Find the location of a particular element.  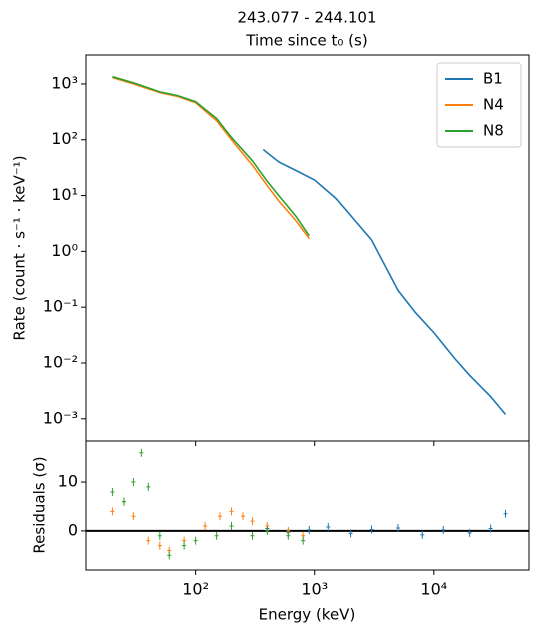

legend-label: N4 is located at coordinates (493, 105).